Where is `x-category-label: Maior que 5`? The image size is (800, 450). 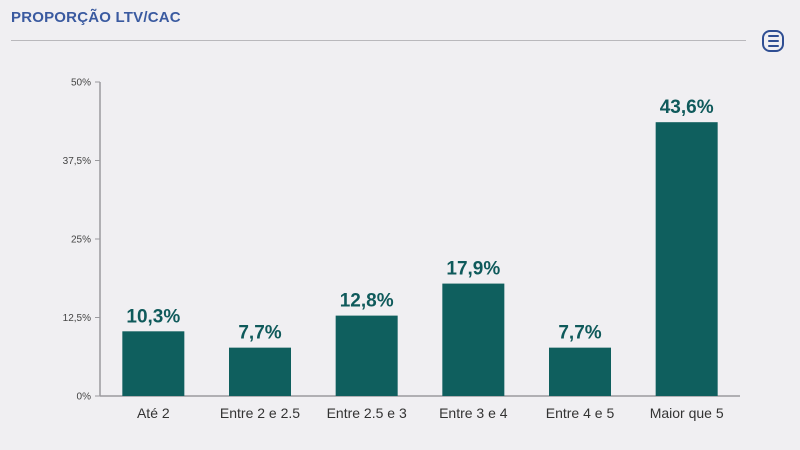
x-category-label: Maior que 5 is located at coordinates (687, 413).